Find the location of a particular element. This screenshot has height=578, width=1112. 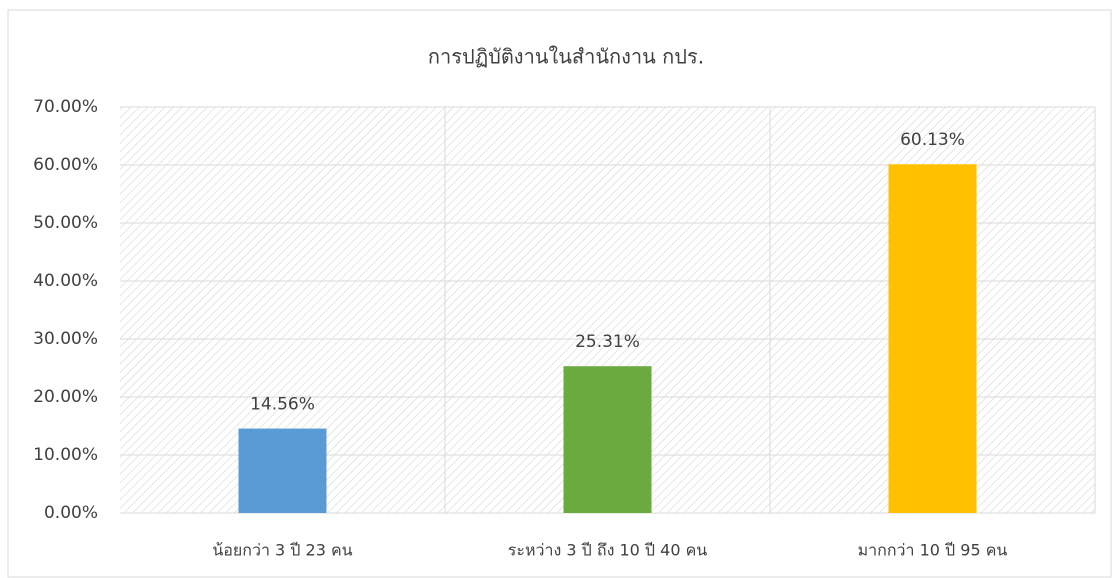

y-tick-label: 50.00% is located at coordinates (65, 223).